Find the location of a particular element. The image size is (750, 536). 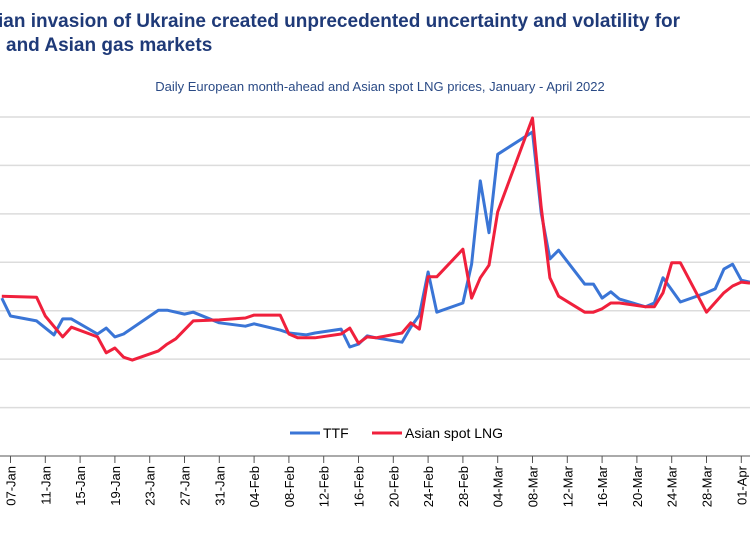

legend-label-ttf: TTF is located at coordinates (336, 433).